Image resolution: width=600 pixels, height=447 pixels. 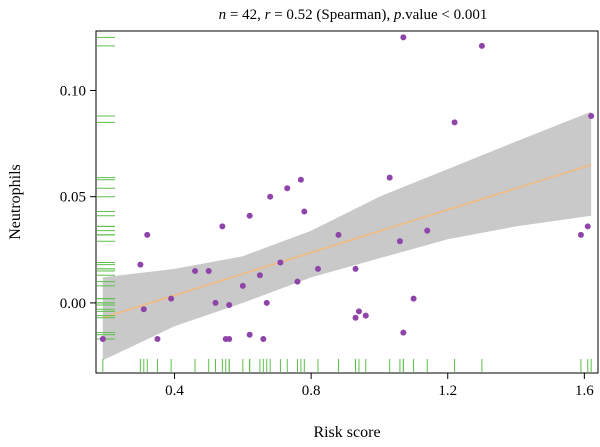 What do you see at coordinates (311, 391) in the screenshot?
I see `x-tick-label: 0.8` at bounding box center [311, 391].